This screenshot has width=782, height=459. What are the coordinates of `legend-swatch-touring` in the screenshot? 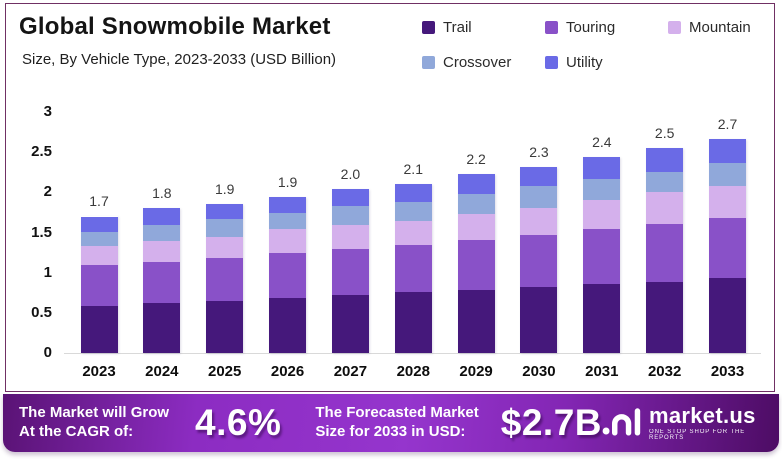 It's located at (551, 27).